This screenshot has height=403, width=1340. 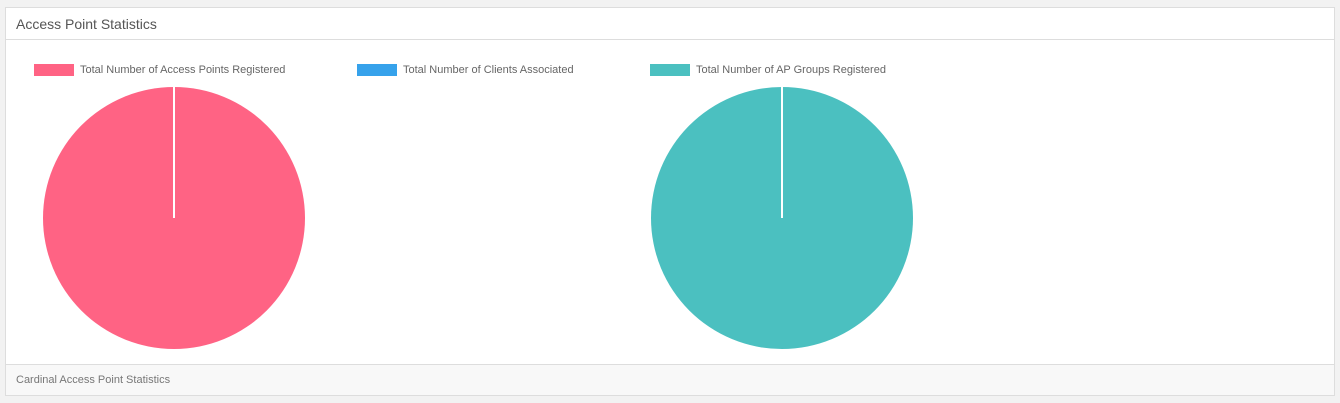 I want to click on panel-footer: Cardinal Access Point Statistics, so click(x=670, y=379).